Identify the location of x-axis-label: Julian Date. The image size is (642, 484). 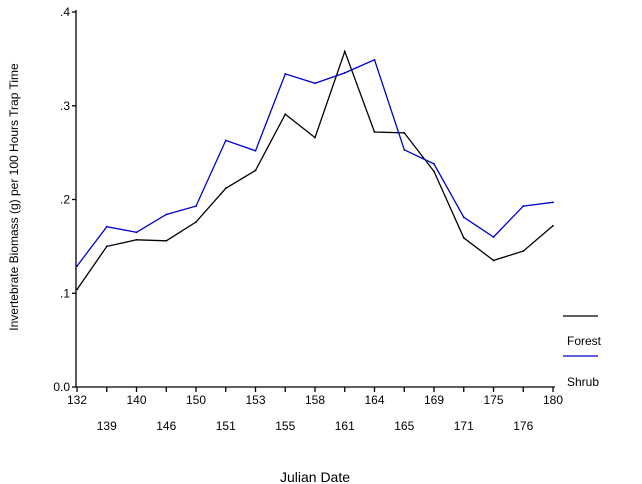
(315, 476).